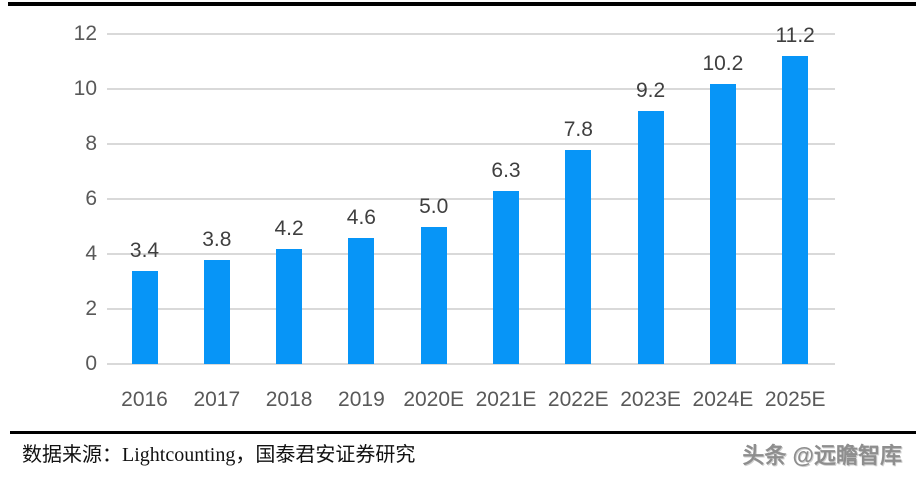  Describe the element at coordinates (434, 399) in the screenshot. I see `x-axis-label-2020E: 2020E` at that location.